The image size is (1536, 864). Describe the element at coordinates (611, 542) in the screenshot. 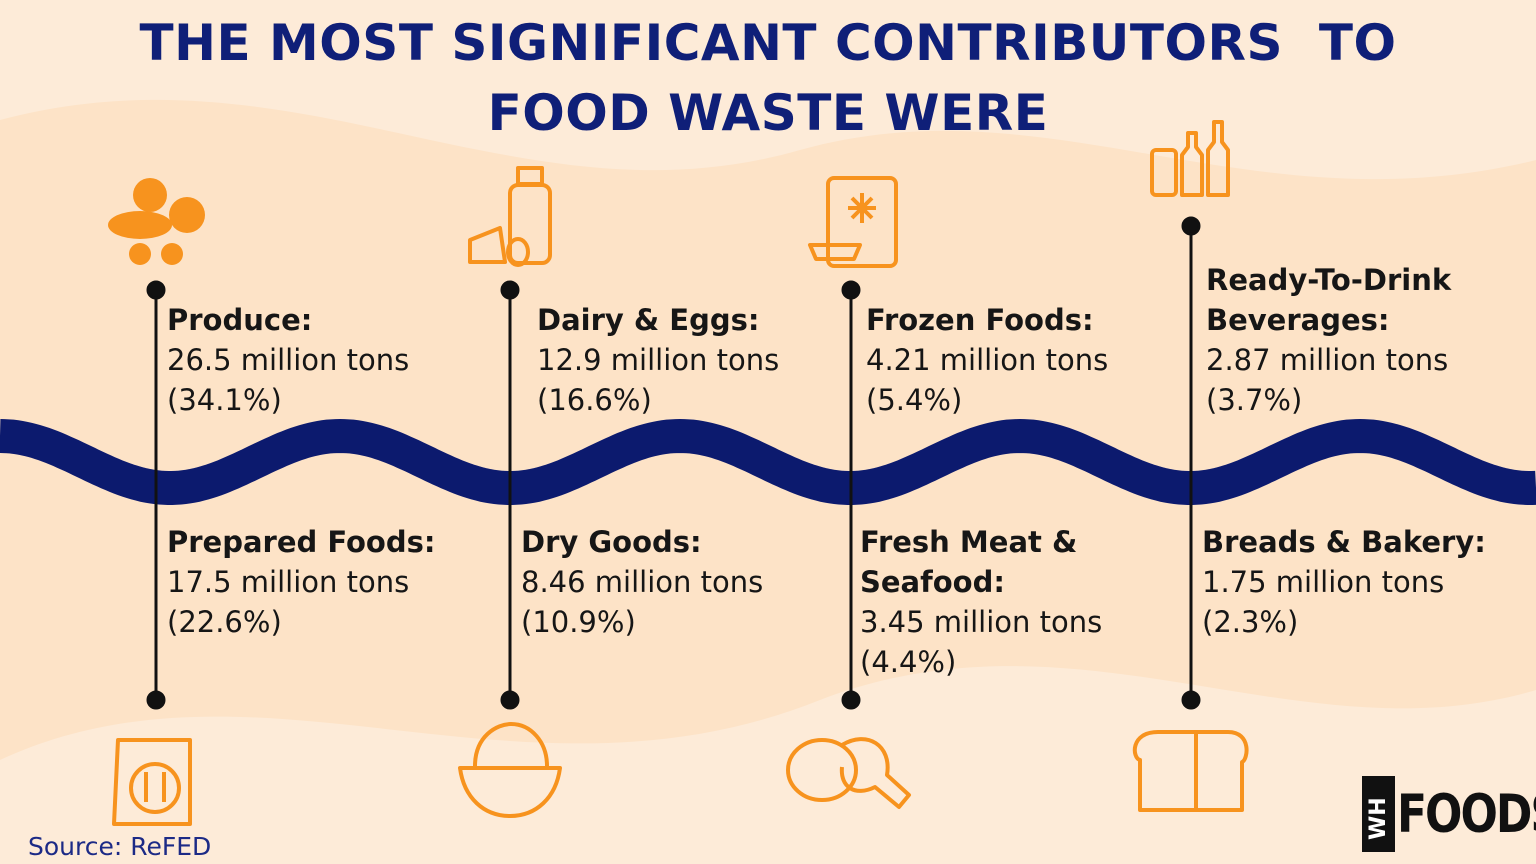

I see `item-label: Dry Goods:` at that location.